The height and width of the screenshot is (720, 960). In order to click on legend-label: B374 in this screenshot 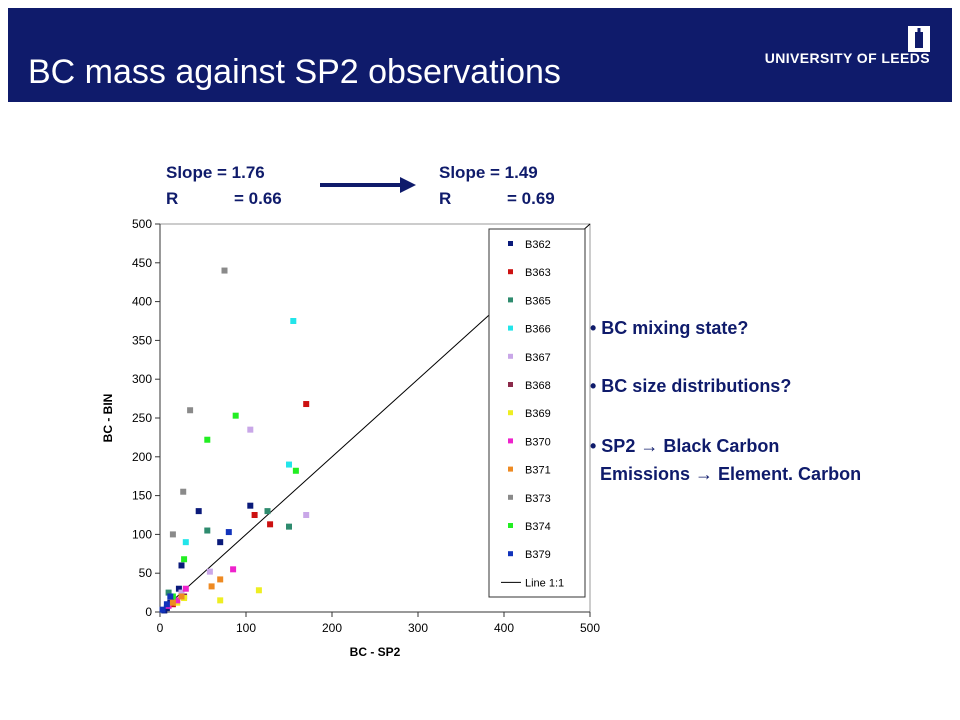, I will do `click(538, 527)`.